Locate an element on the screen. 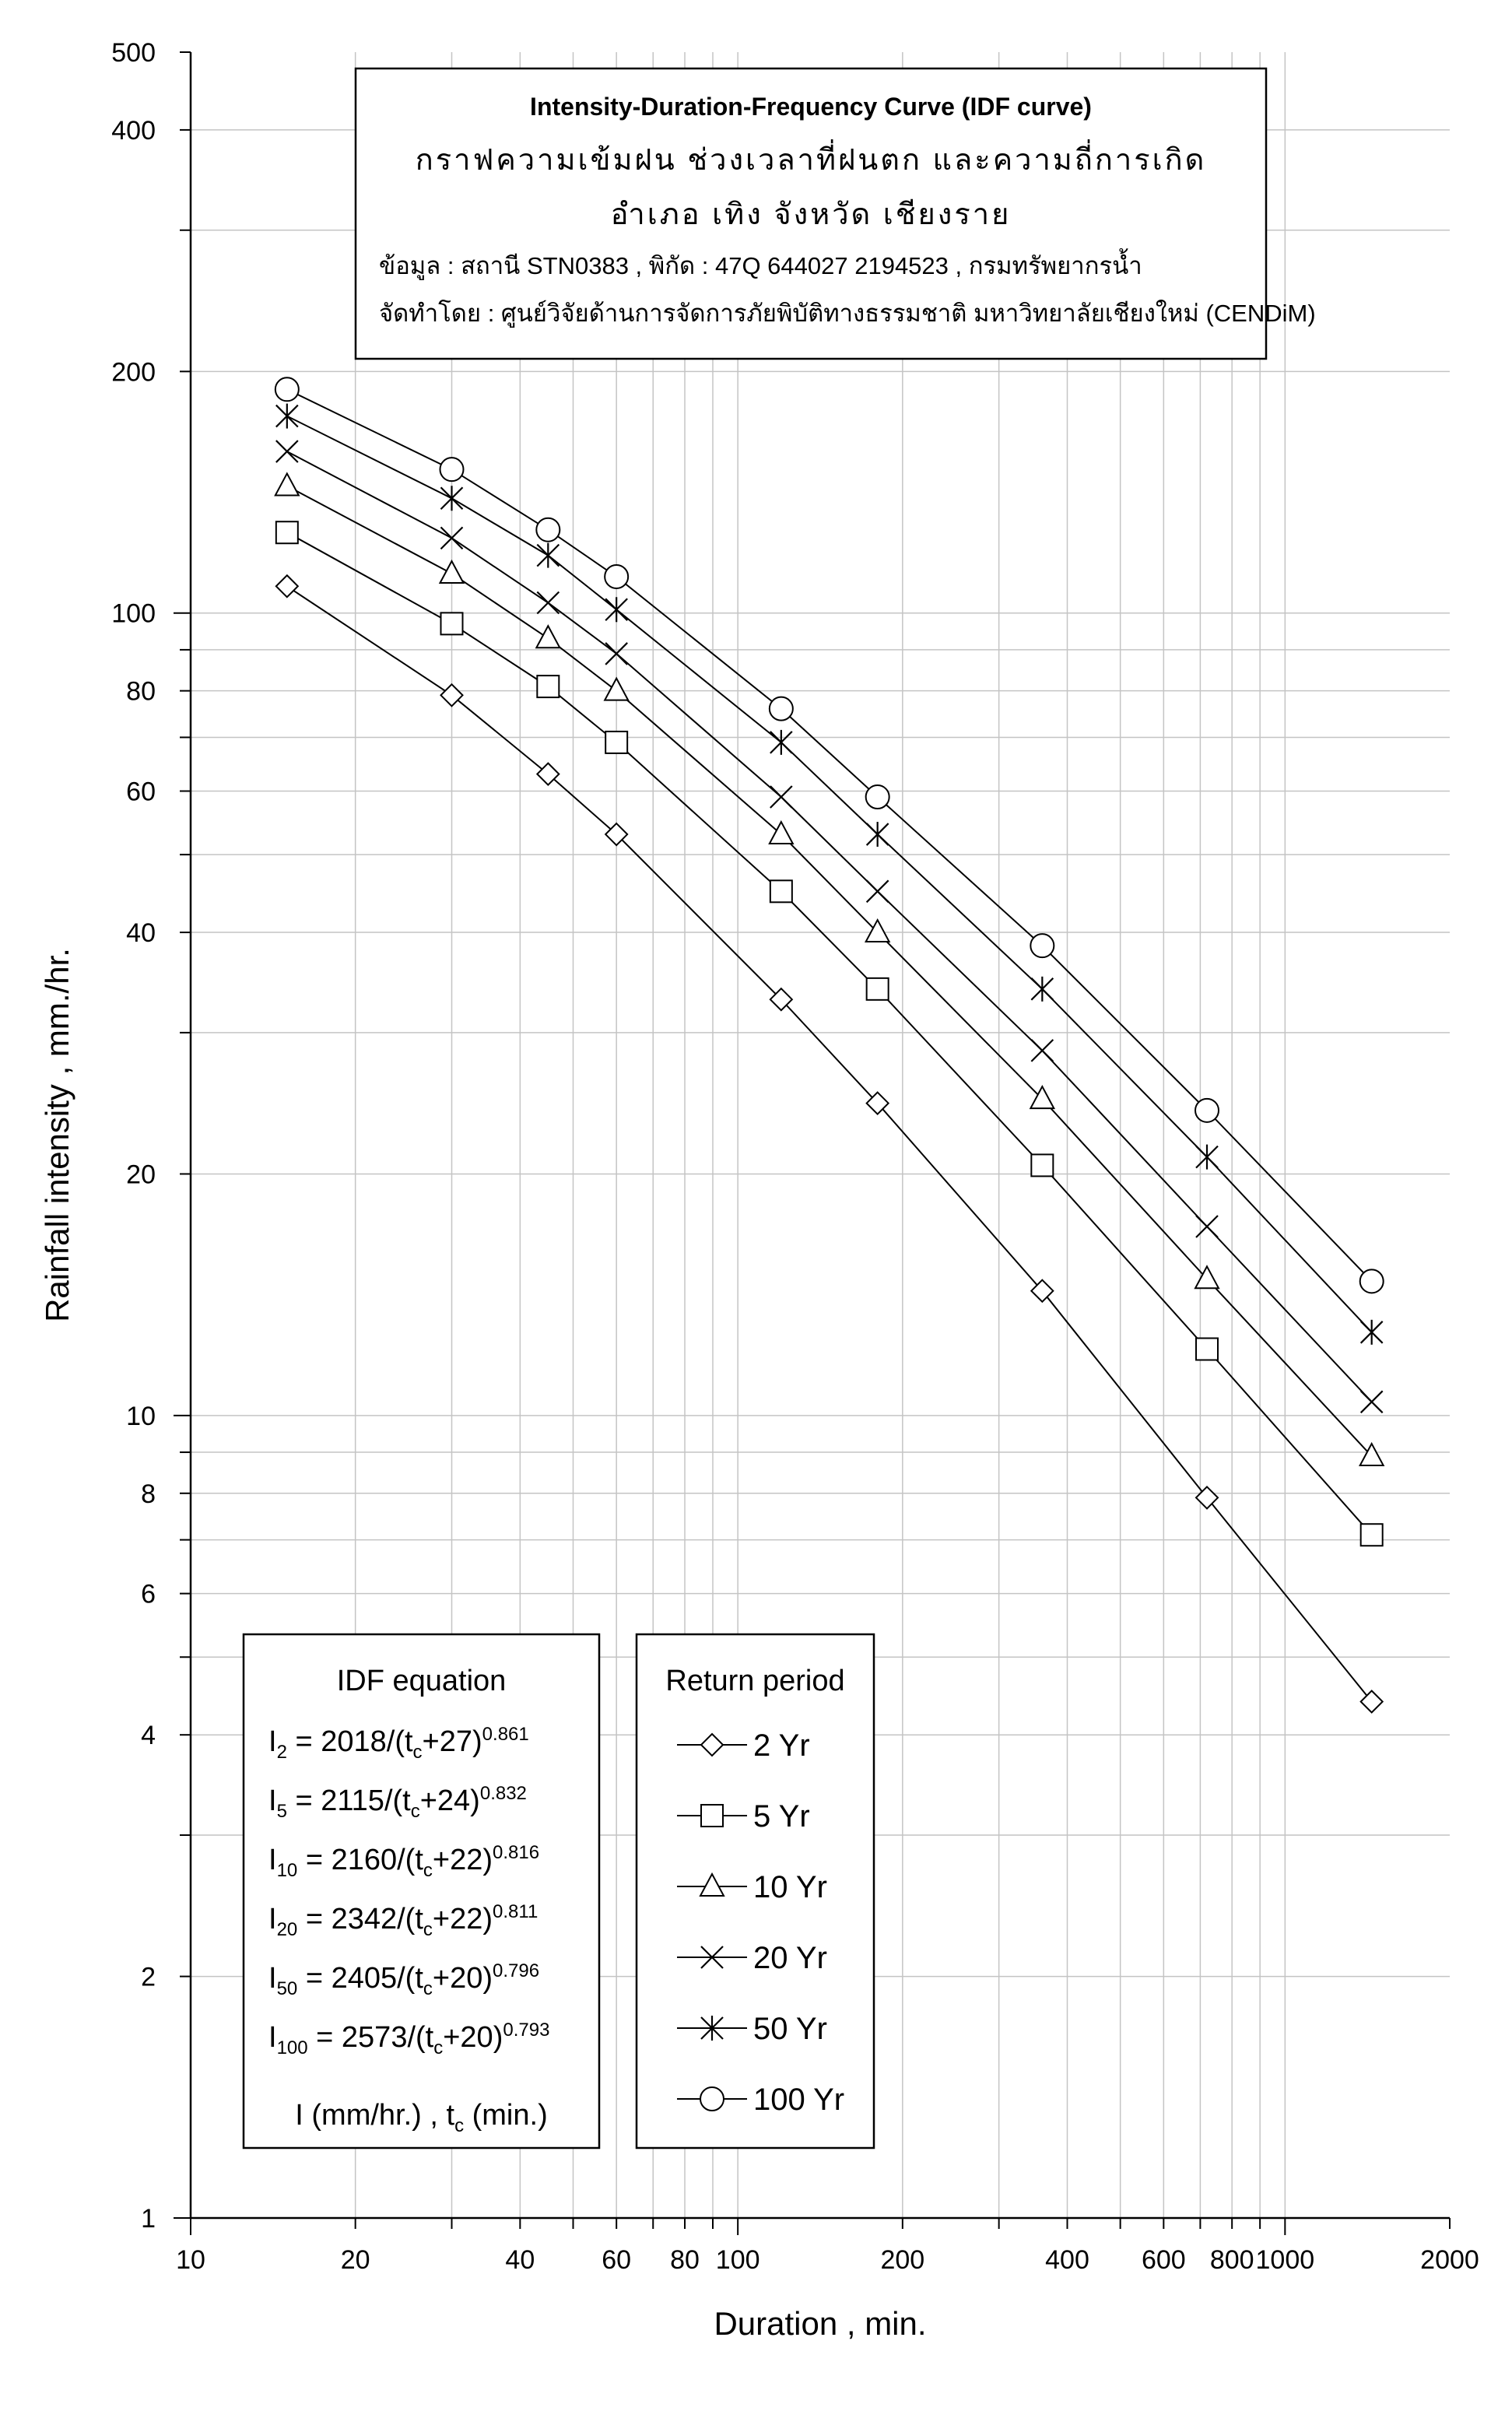 The width and height of the screenshot is (1512, 2411). equation-sup: 0.793 is located at coordinates (526, 2030).